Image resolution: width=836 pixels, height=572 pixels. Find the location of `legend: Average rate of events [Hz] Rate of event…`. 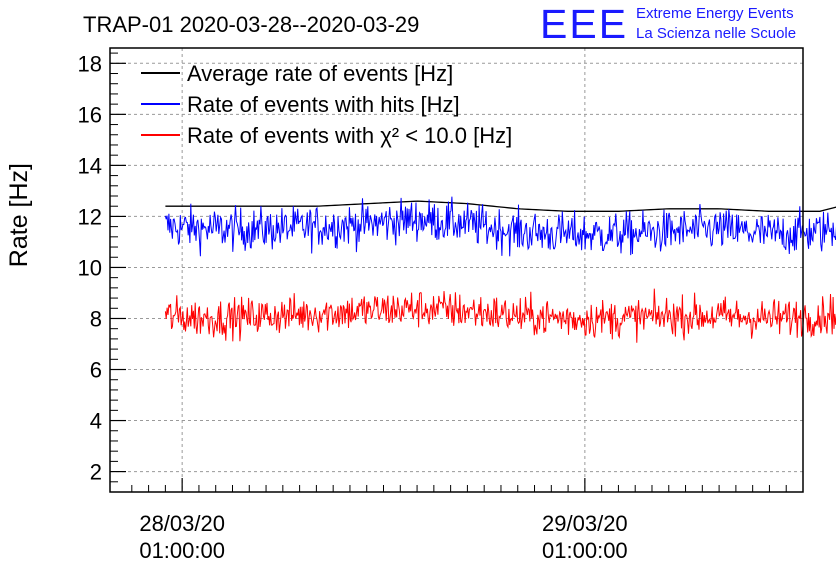

legend: Average rate of events [Hz] Rate of event… is located at coordinates (326, 104).